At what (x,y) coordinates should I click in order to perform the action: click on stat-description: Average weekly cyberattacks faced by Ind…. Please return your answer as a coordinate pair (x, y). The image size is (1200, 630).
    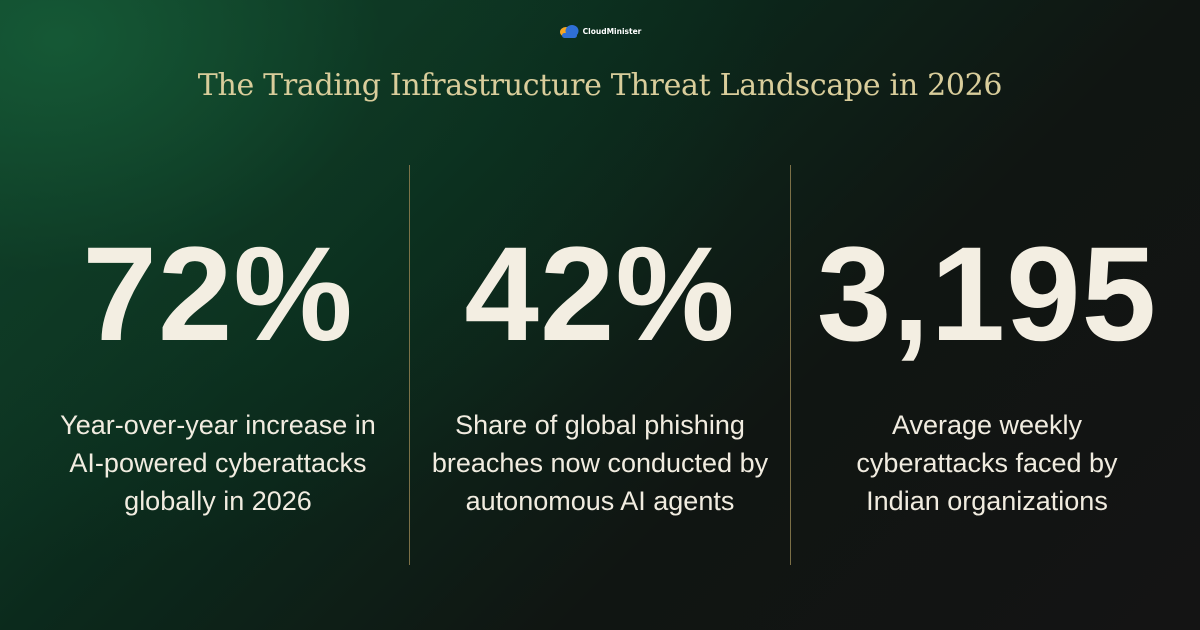
    Looking at the image, I should click on (987, 463).